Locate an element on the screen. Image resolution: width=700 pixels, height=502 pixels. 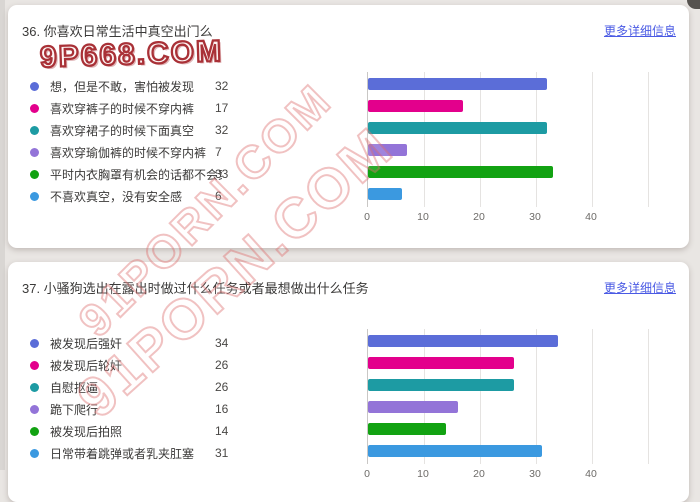
option-label: 喜欢穿裙子的时候下面真空 is located at coordinates (122, 130).